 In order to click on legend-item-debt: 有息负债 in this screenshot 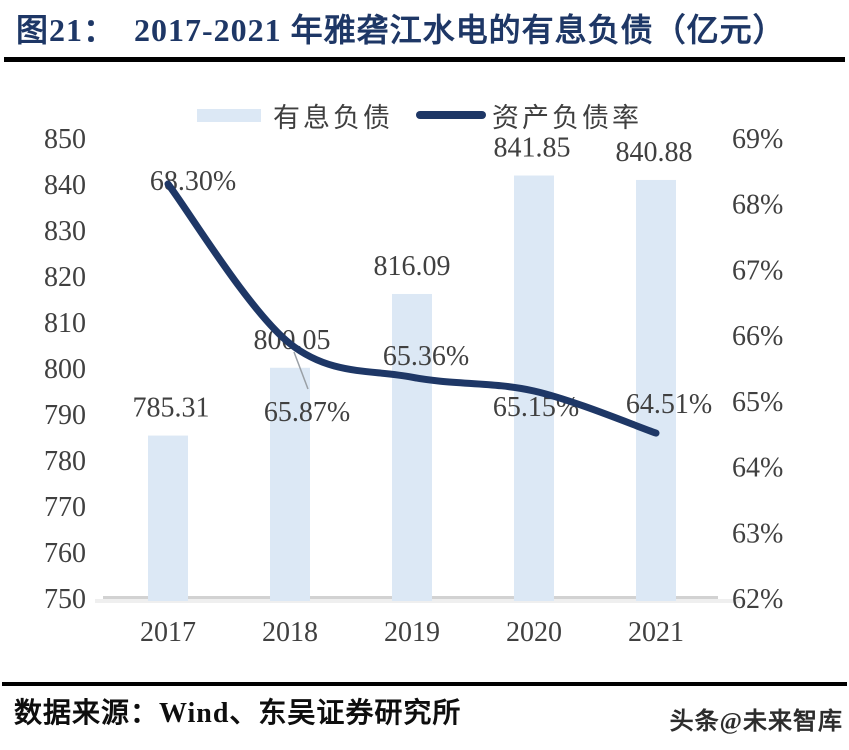, I will do `click(295, 115)`.